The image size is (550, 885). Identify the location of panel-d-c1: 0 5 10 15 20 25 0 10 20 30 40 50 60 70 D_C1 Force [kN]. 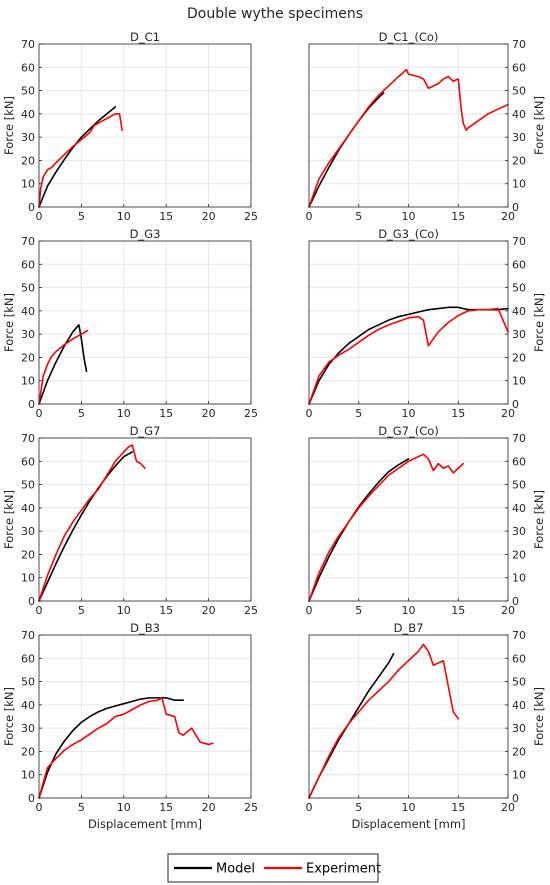
(130, 126).